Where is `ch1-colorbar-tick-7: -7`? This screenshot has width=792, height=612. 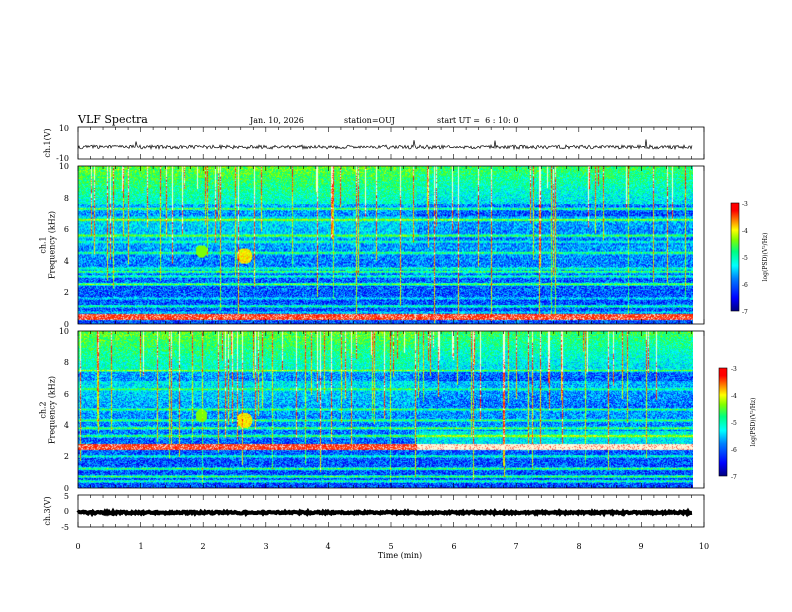 ch1-colorbar-tick-7: -7 is located at coordinates (745, 312).